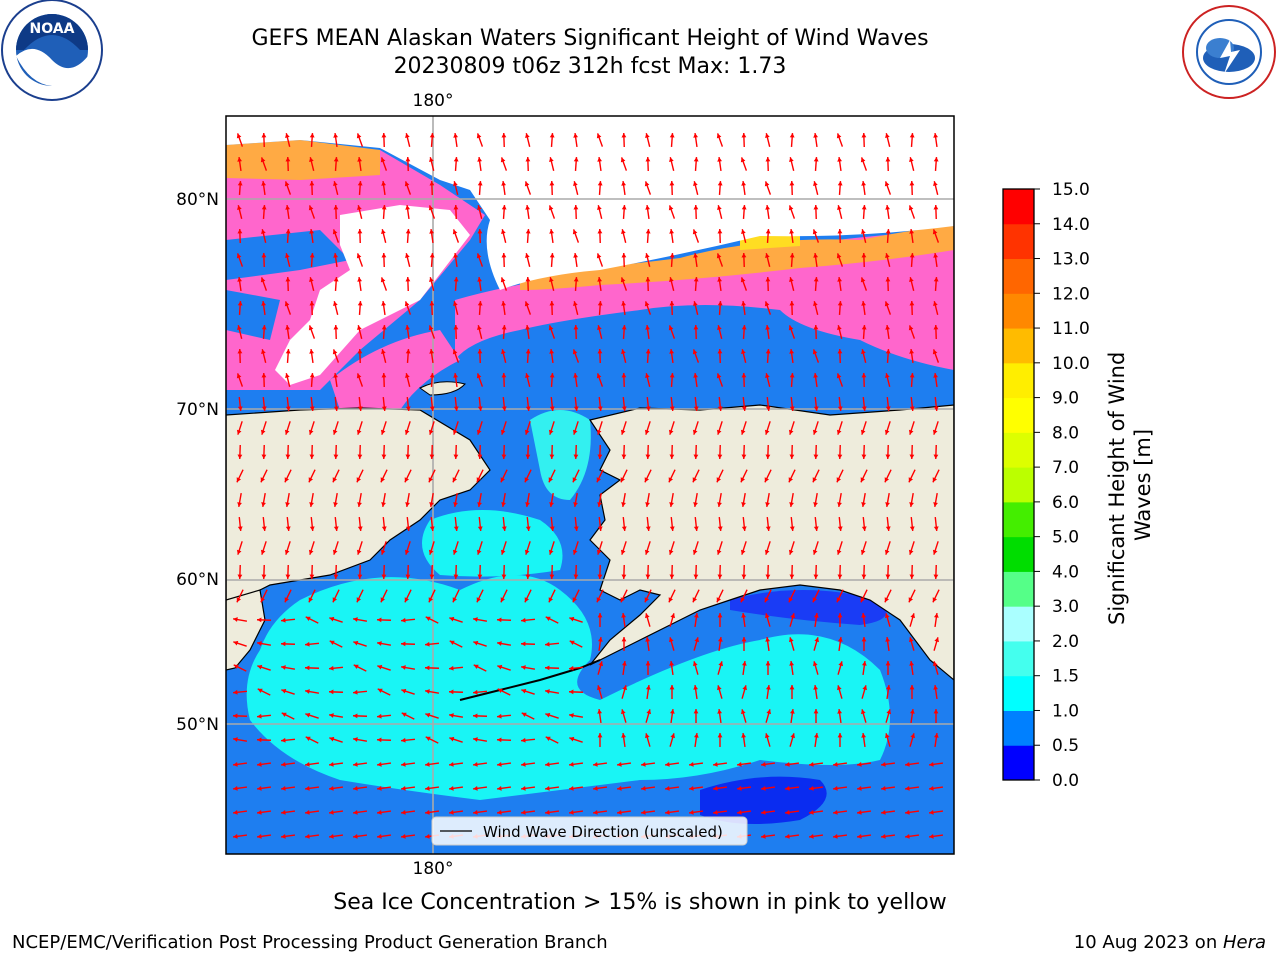  What do you see at coordinates (1018, 311) in the screenshot?
I see `colorbar-segment` at bounding box center [1018, 311].